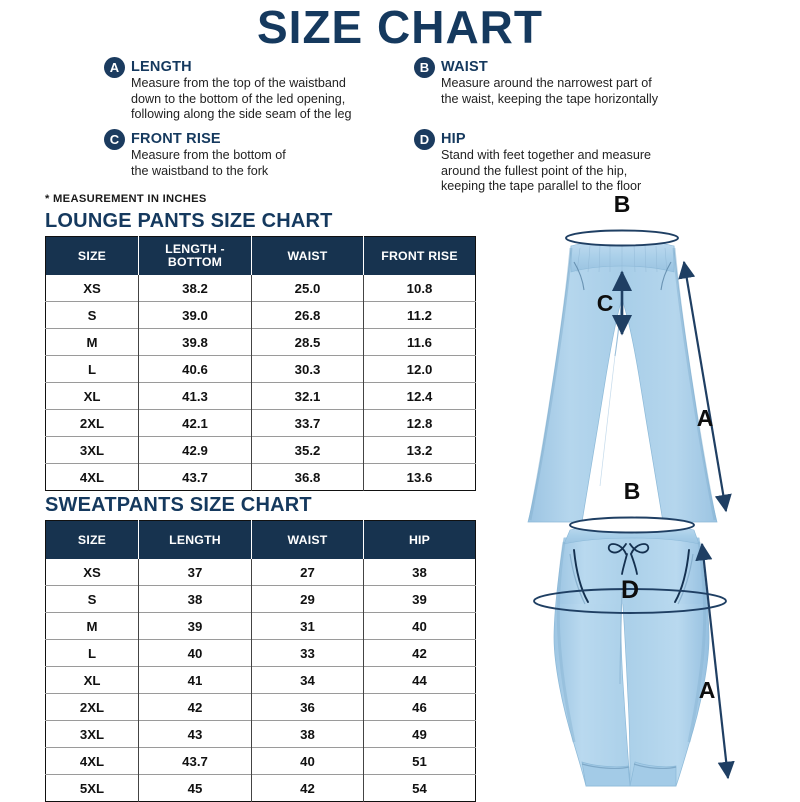 Image resolution: width=800 pixels, height=802 pixels. I want to click on table-row: L 40 33 42, so click(260, 653).